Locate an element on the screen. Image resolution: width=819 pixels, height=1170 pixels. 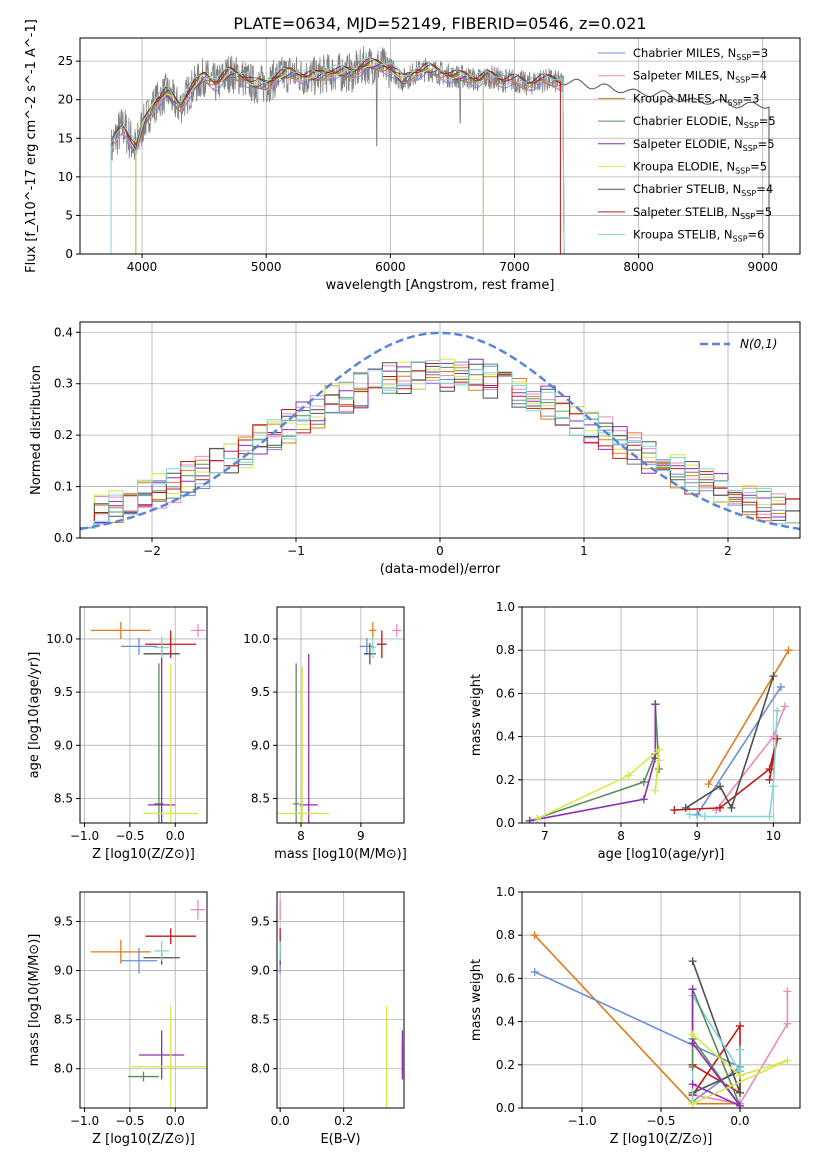
x-tick-label: 8000 is located at coordinates (638, 267).